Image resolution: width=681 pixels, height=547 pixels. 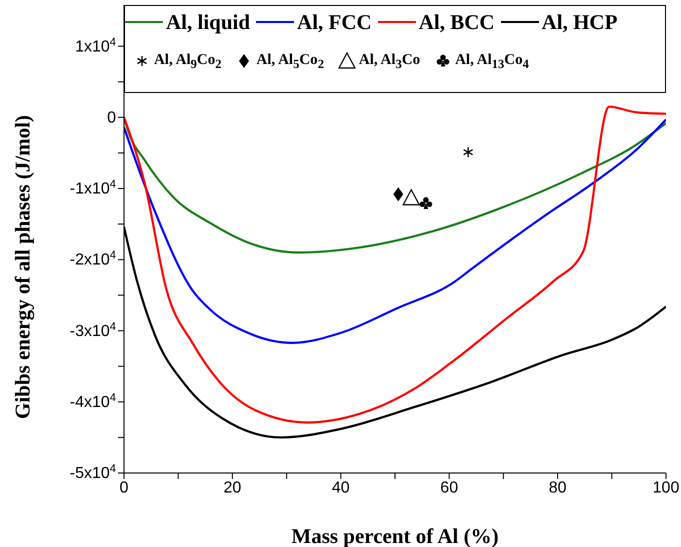 I want to click on legend-label: Al, HCP, so click(x=580, y=22).